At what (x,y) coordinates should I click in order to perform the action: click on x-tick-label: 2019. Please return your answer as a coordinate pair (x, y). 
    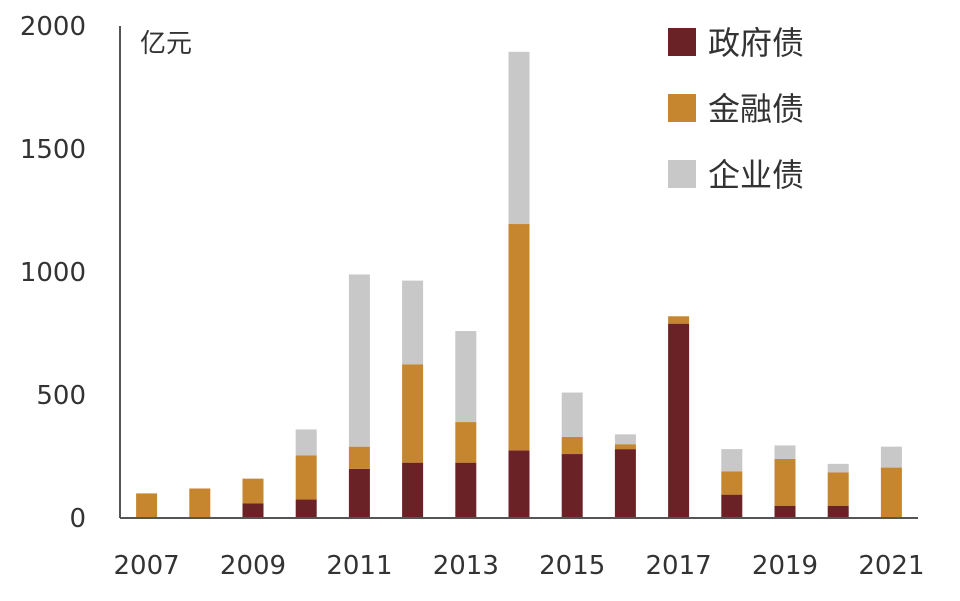
    Looking at the image, I should click on (785, 566).